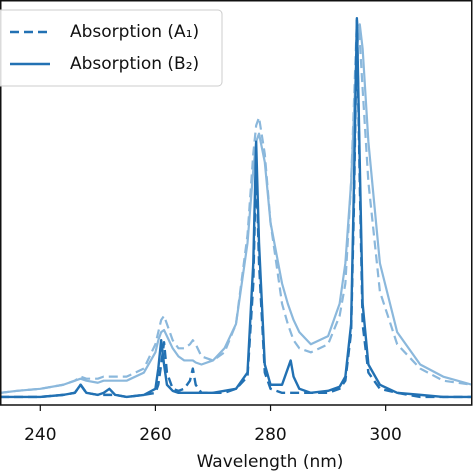  Describe the element at coordinates (270, 435) in the screenshot. I see `x-tick-label: 280` at that location.